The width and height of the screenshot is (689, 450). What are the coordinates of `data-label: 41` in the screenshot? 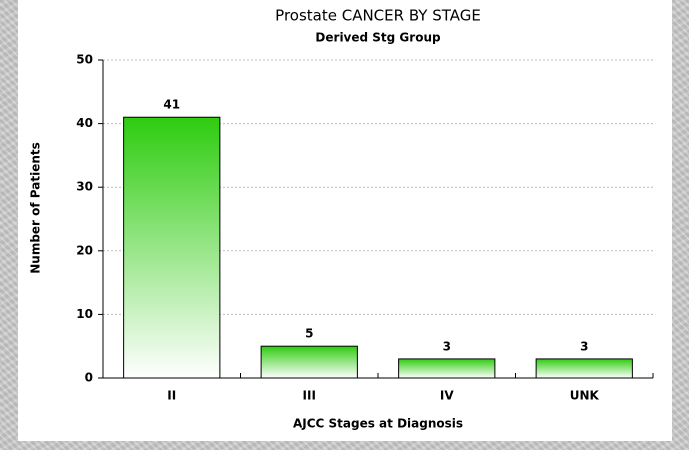 It's located at (171, 105).